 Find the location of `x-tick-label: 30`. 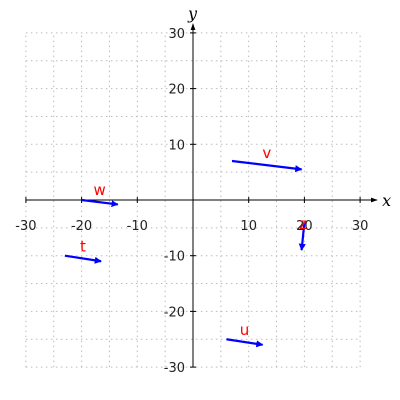

x-tick-label: 30 is located at coordinates (360, 226).